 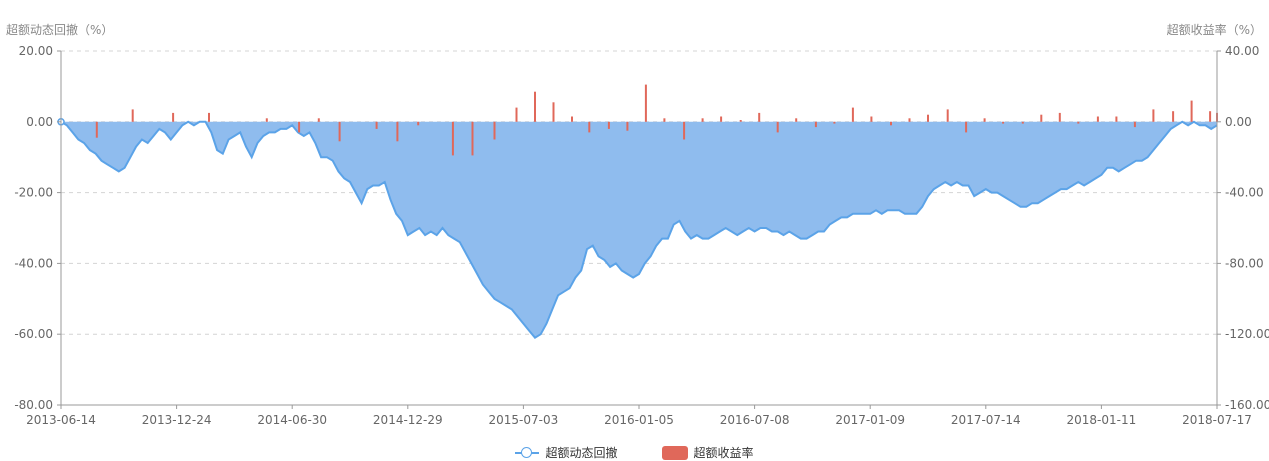 What do you see at coordinates (177, 420) in the screenshot?
I see `x-tick-label: 2013-12-24` at bounding box center [177, 420].